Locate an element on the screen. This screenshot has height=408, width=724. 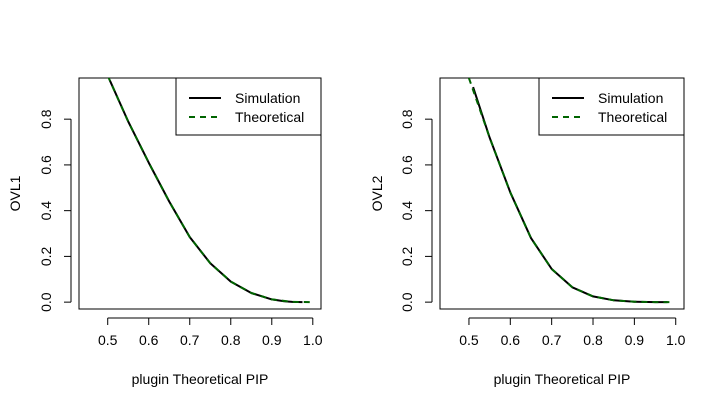
y-axis-label: OVL2 is located at coordinates (377, 193).